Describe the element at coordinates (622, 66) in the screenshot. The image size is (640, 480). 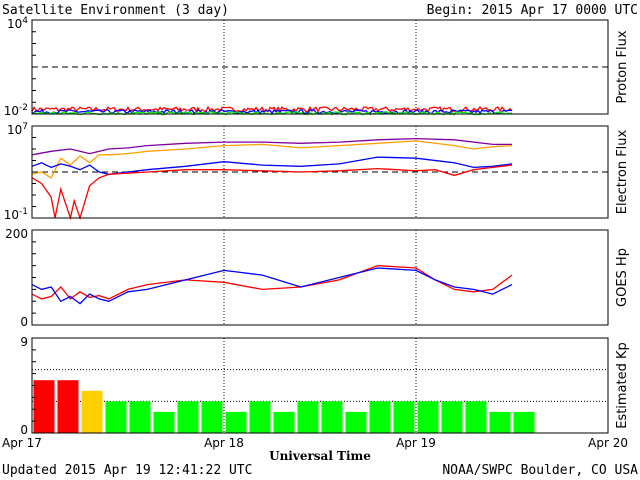
I see `y-axis-label: Proton Flux` at that location.